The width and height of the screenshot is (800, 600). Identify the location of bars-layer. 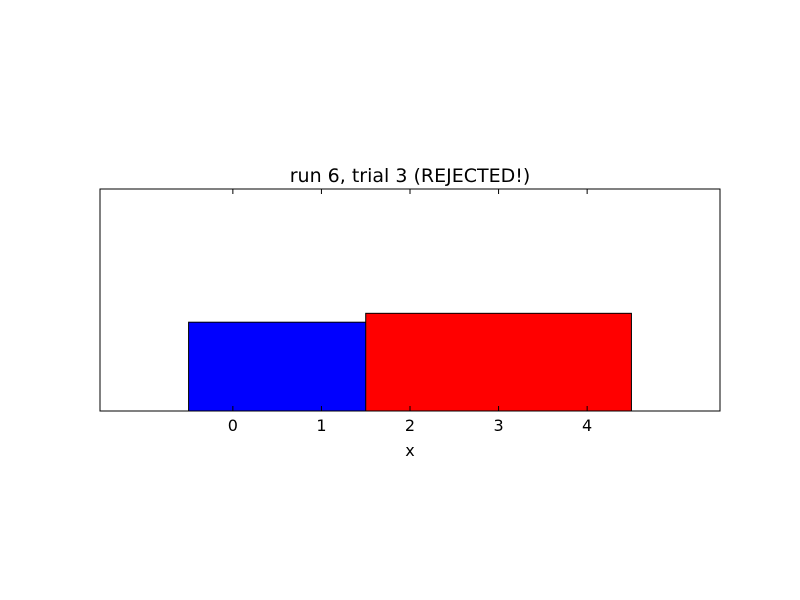
(410, 362).